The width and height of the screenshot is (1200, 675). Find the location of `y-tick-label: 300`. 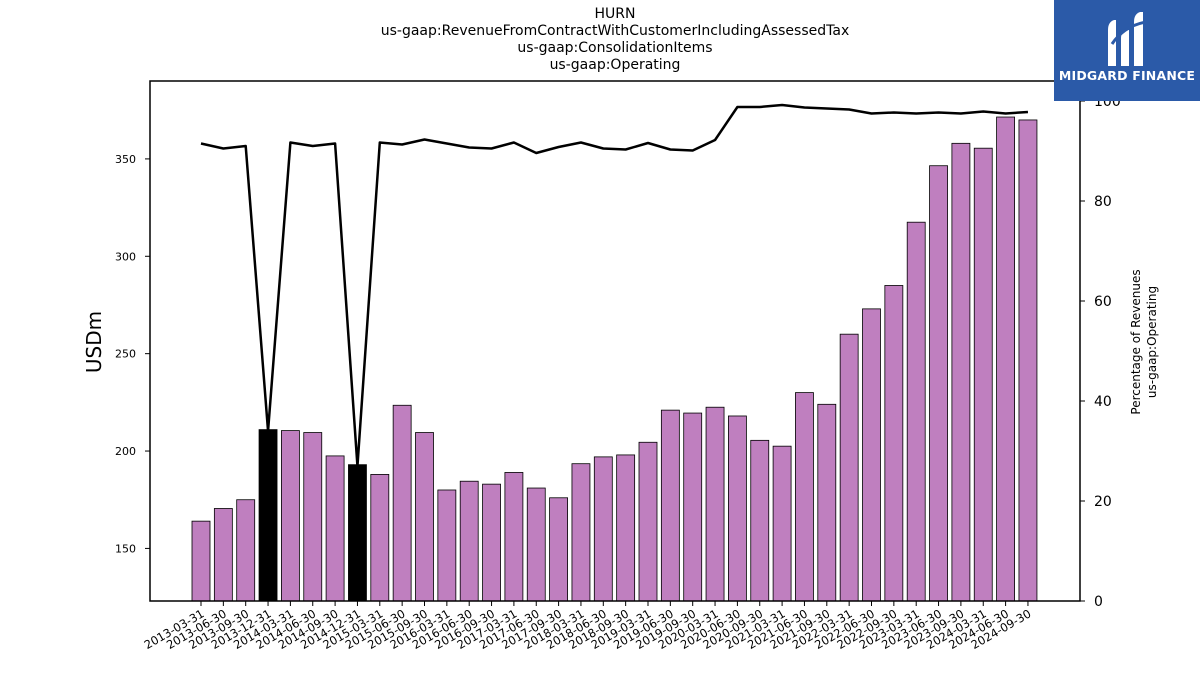

y-tick-label: 300 is located at coordinates (125, 256).